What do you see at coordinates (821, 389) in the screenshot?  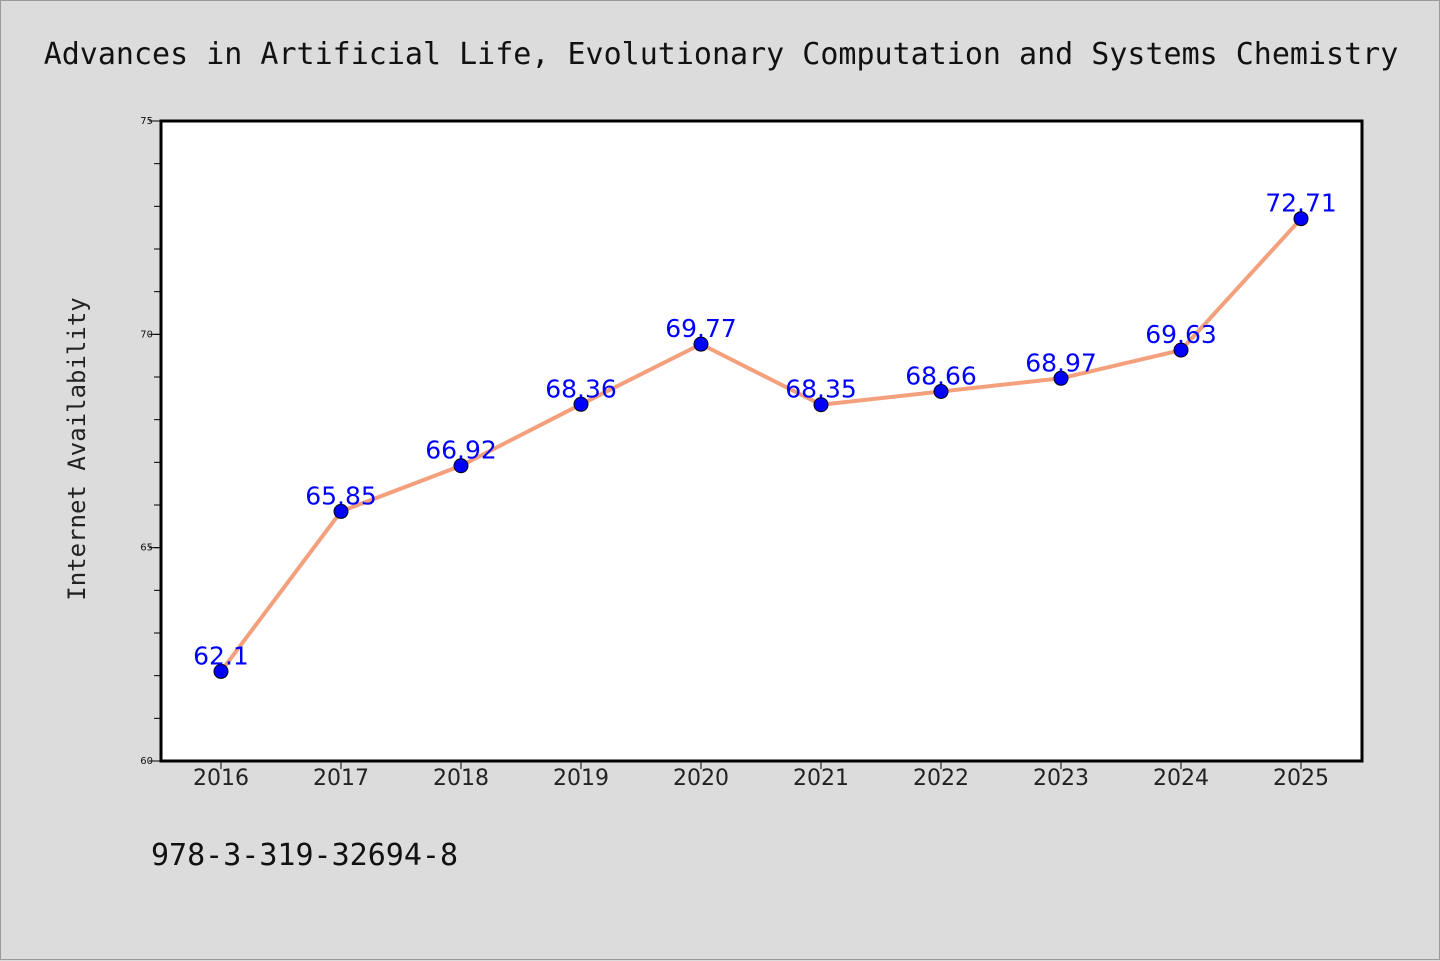 I see `data-label: 68.35` at bounding box center [821, 389].